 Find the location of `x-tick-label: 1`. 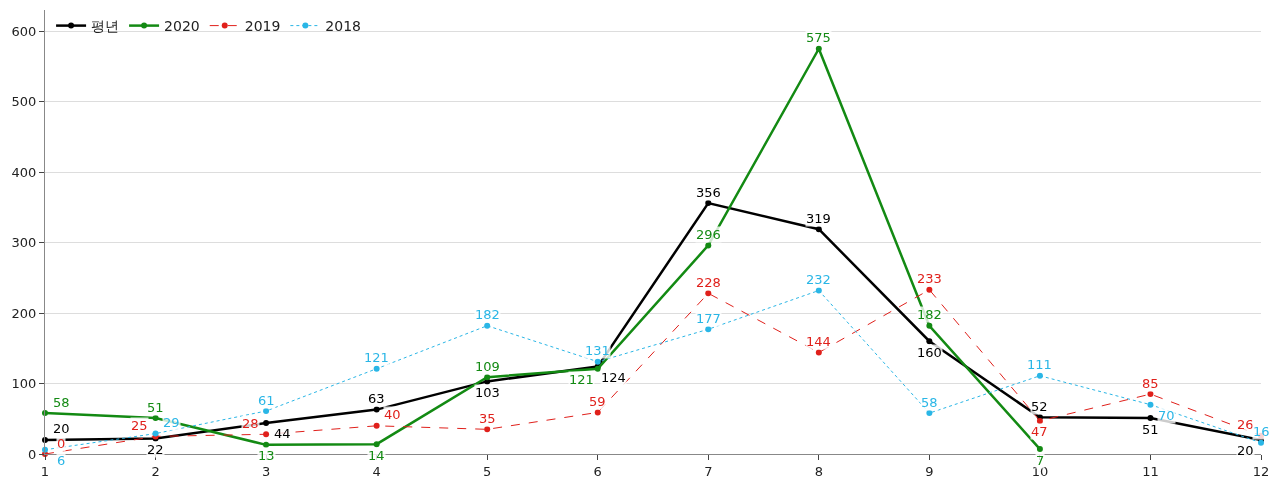

x-tick-label: 1 is located at coordinates (45, 471).